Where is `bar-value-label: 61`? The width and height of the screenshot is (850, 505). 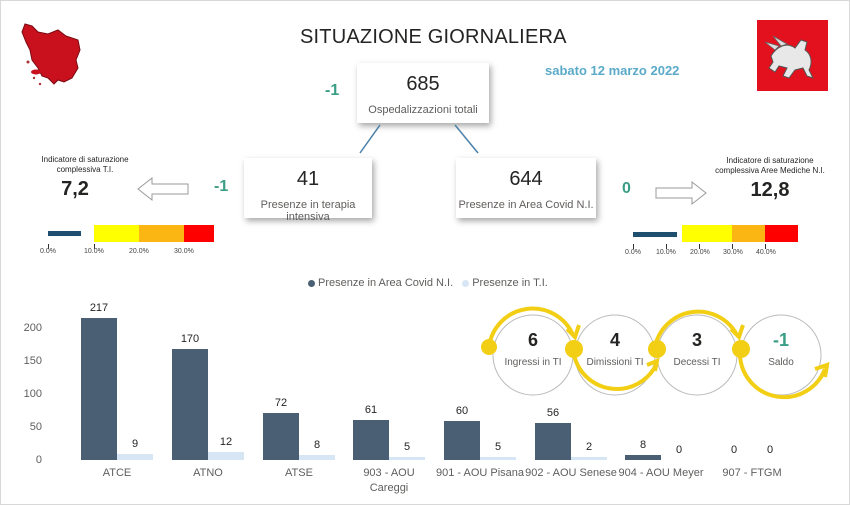
bar-value-label: 61 is located at coordinates (371, 410).